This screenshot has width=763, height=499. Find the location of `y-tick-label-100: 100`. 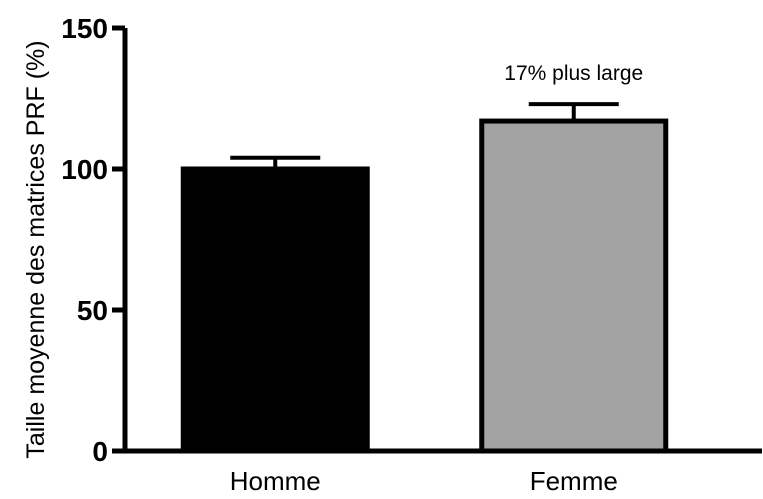

y-tick-label-100: 100 is located at coordinates (84, 169).